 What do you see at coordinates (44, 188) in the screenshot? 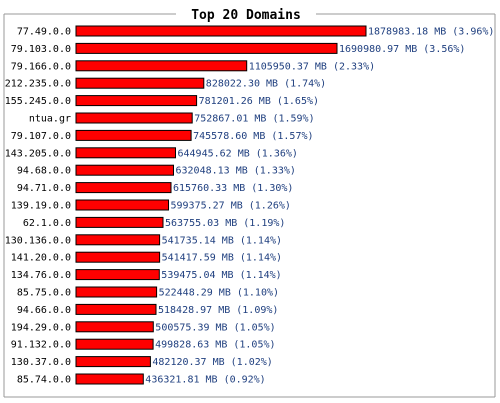
I see `domain-label: 94.71.0.0` at bounding box center [44, 188].